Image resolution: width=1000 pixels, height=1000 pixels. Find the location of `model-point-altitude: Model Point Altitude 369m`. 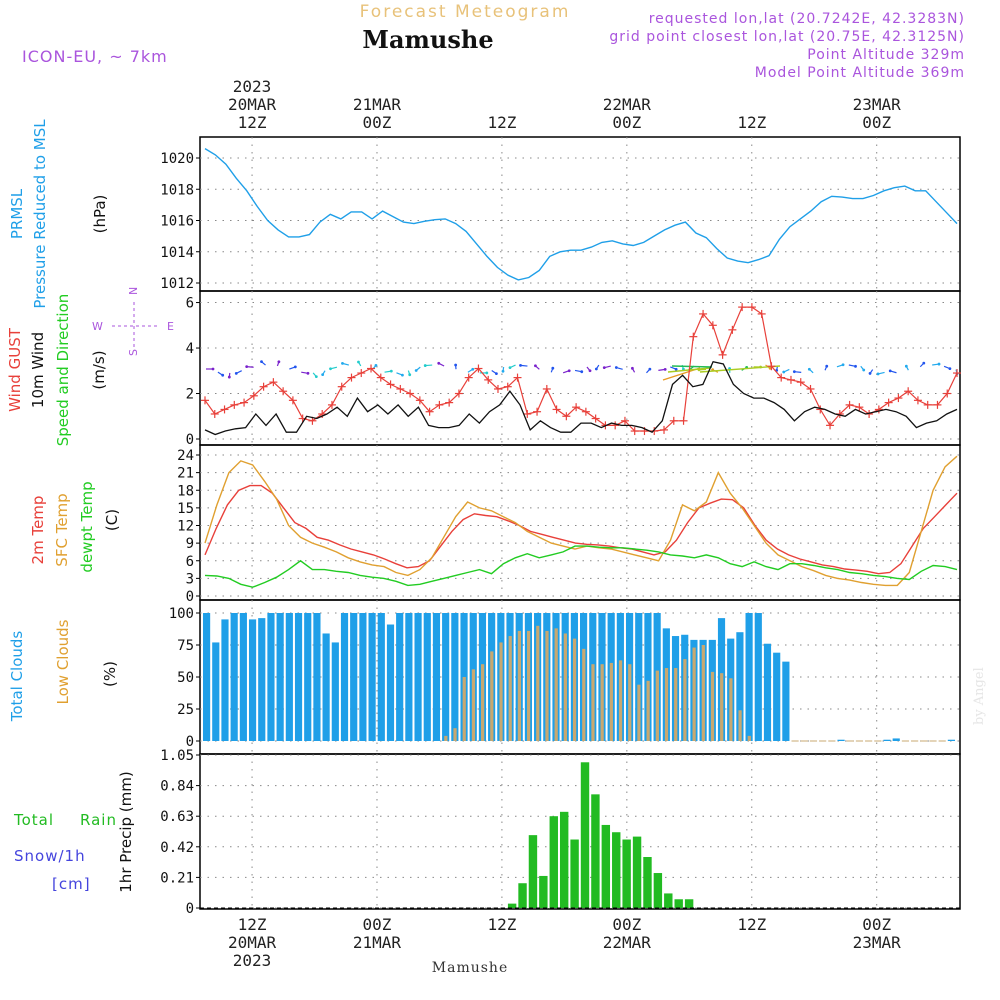

model-point-altitude: Model Point Altitude 369m is located at coordinates (860, 73).